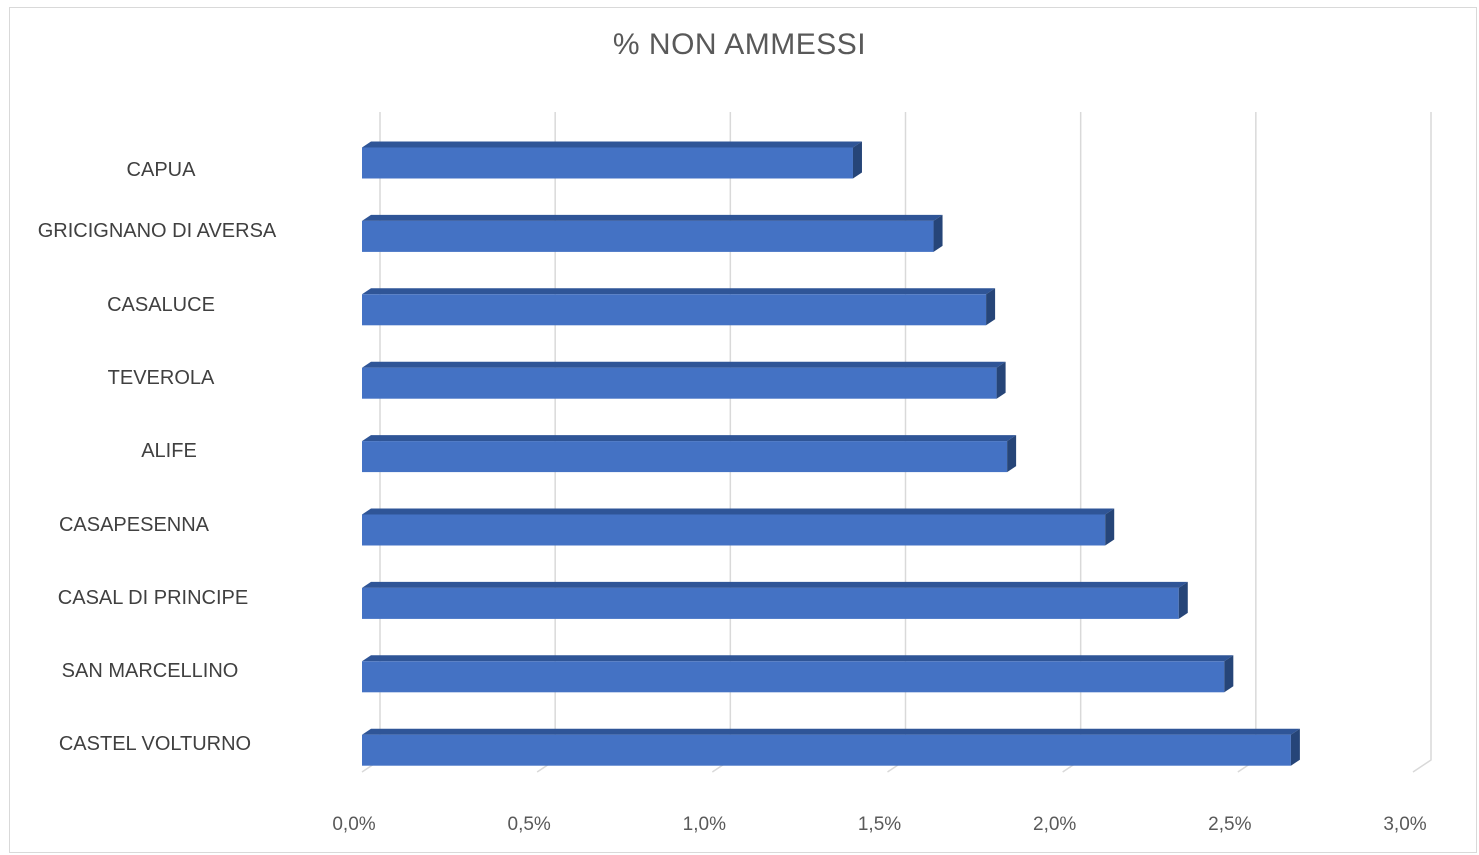 This screenshot has height=855, width=1479. Describe the element at coordinates (157, 231) in the screenshot. I see `category-label-1: GRICIGNANO DI AVERSA` at that location.